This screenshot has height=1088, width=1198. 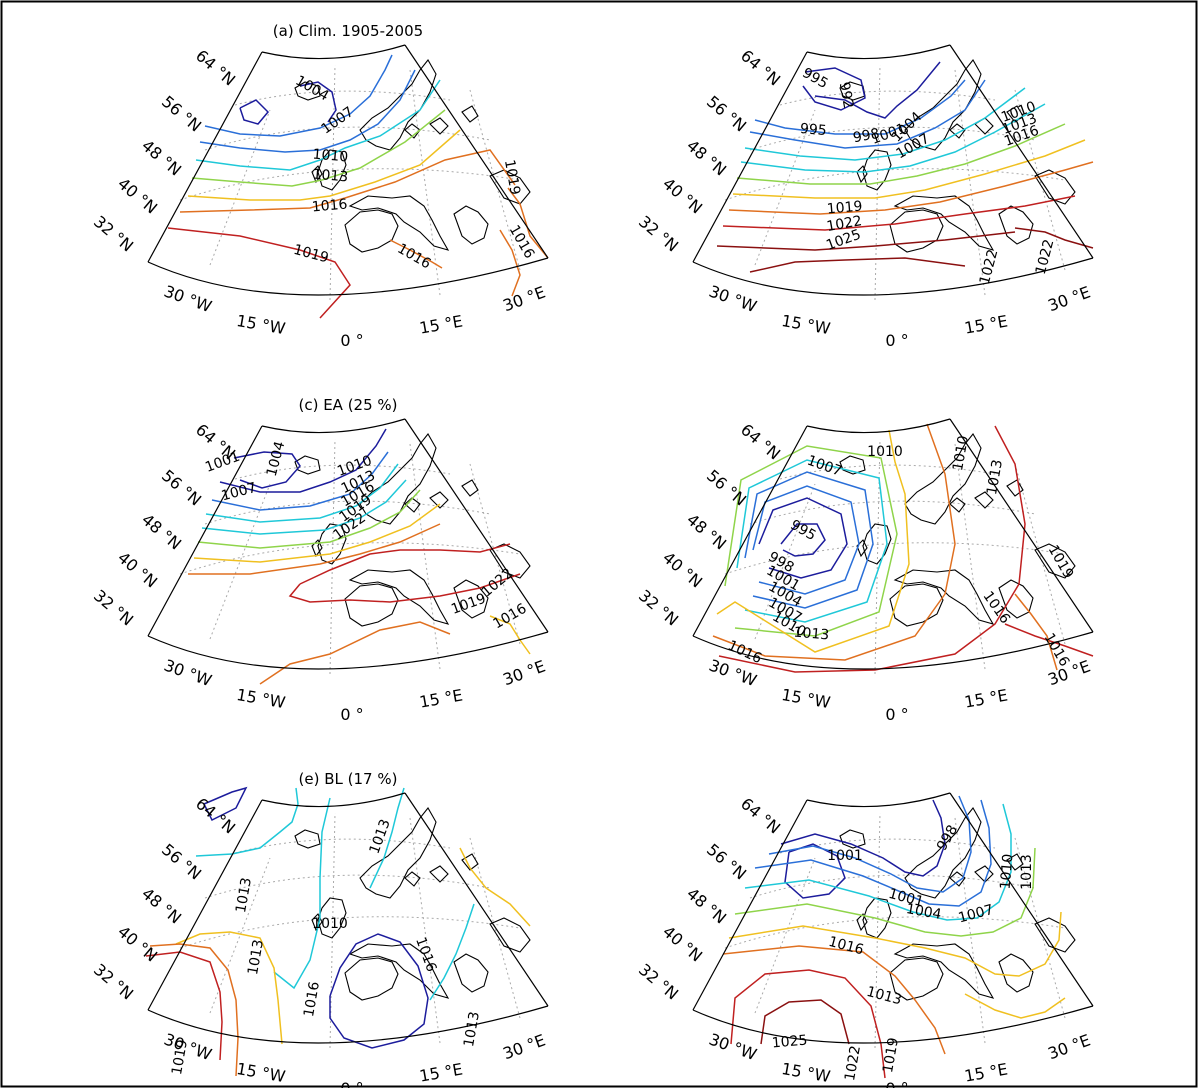 What do you see at coordinates (924, 912) in the screenshot?
I see `isobar-label: 1004` at bounding box center [924, 912].